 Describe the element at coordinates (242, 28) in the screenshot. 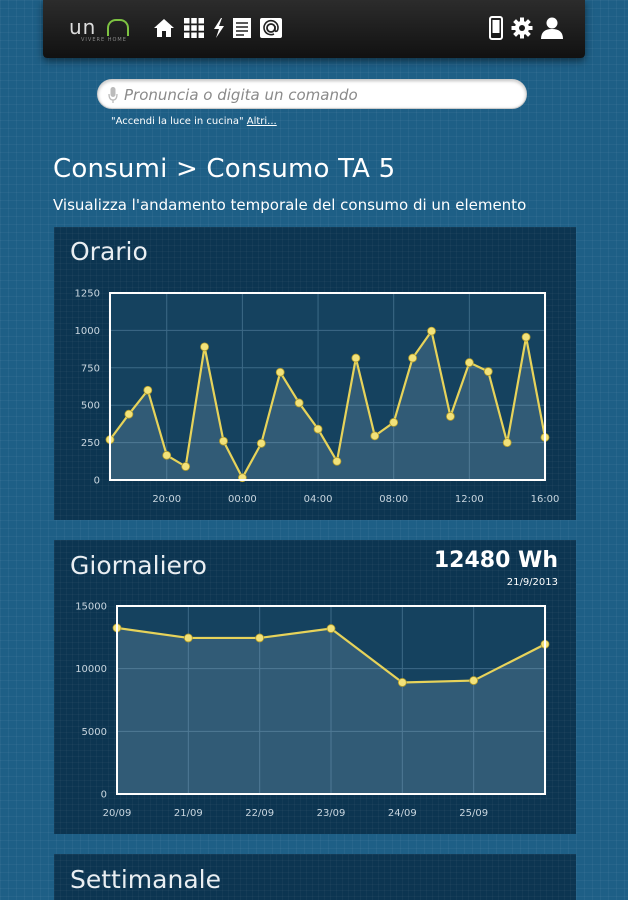

I see `document-icon` at that location.